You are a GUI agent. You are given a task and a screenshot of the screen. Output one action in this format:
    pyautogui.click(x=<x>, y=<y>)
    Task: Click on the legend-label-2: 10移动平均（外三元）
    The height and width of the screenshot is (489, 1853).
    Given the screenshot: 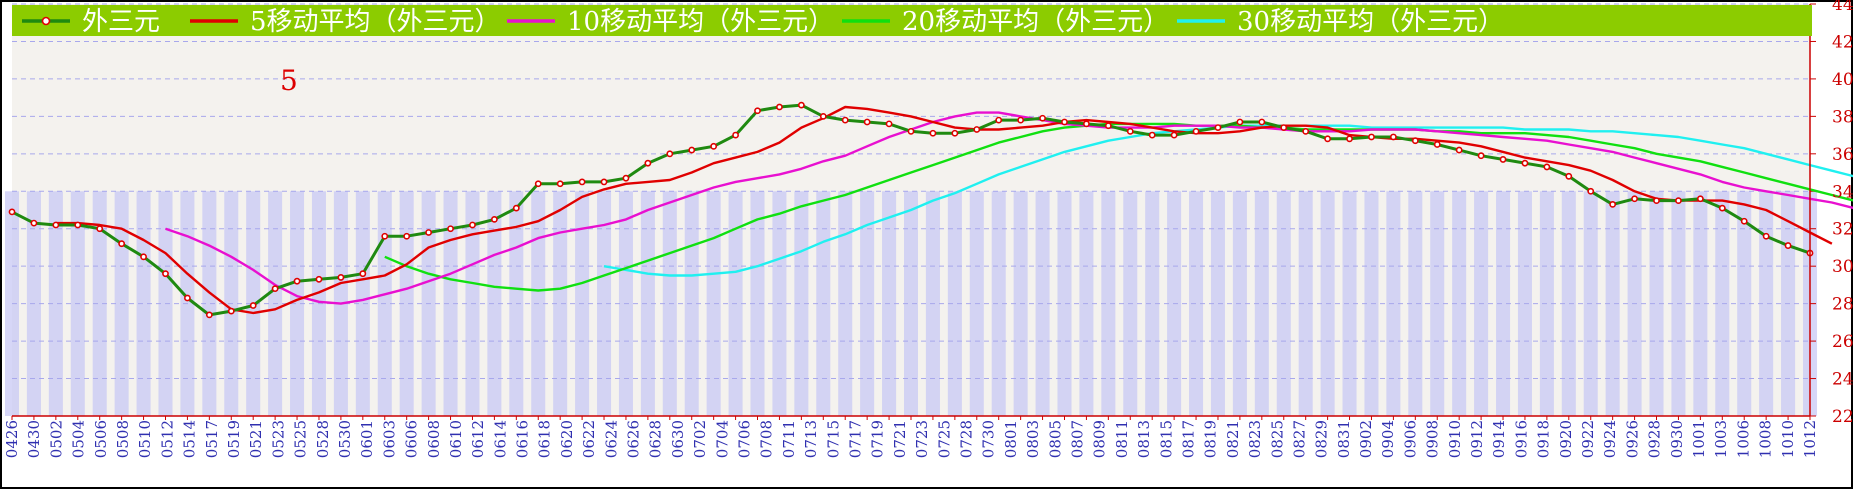 What is the action you would take?
    pyautogui.click(x=700, y=22)
    